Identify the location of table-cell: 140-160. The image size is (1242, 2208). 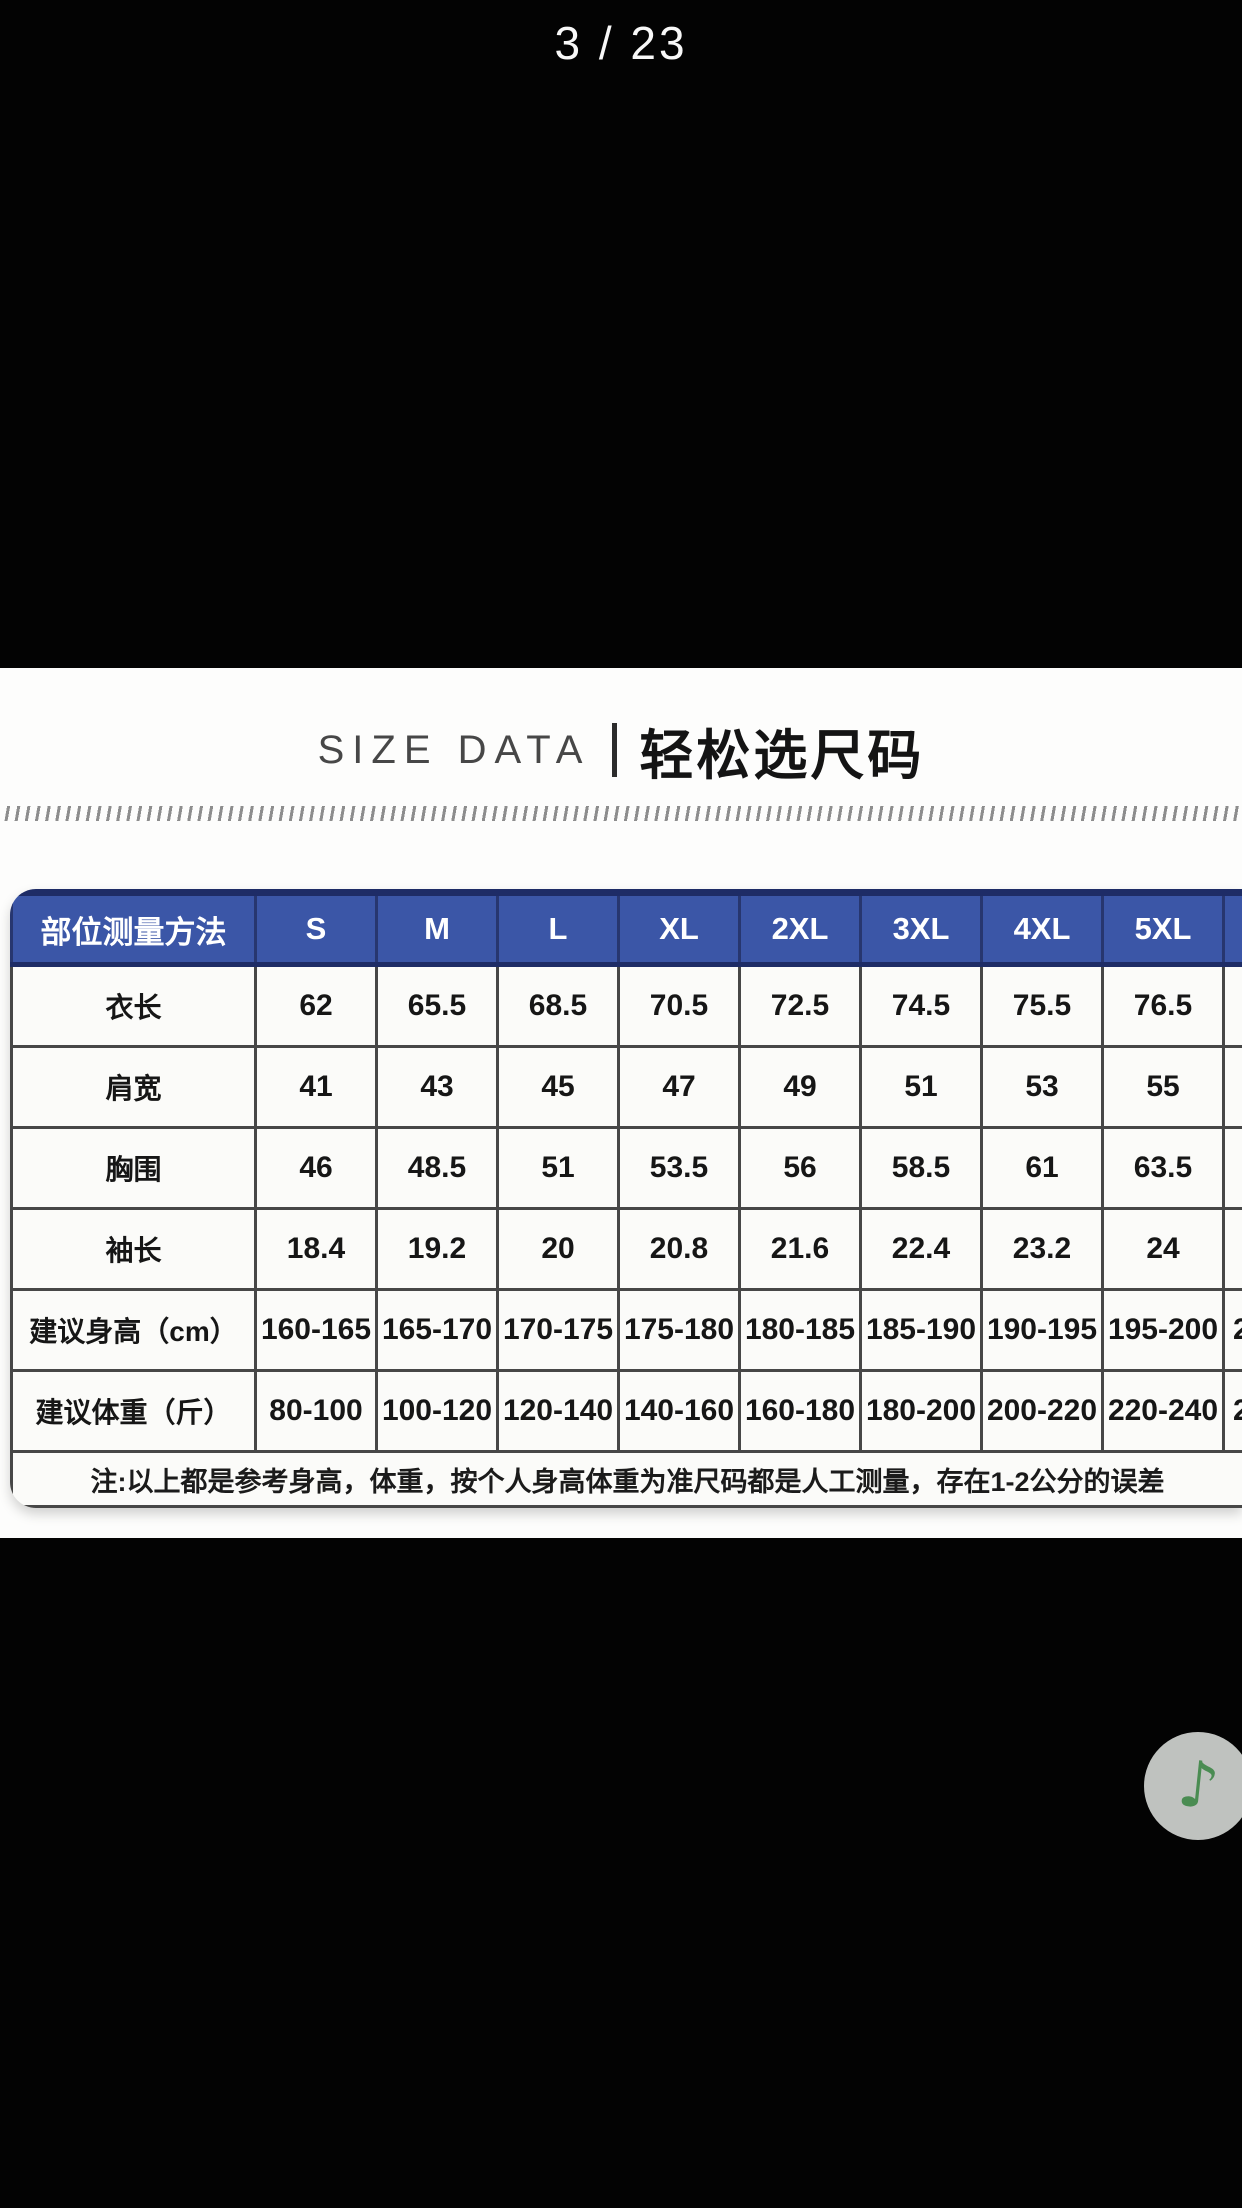
(679, 1411).